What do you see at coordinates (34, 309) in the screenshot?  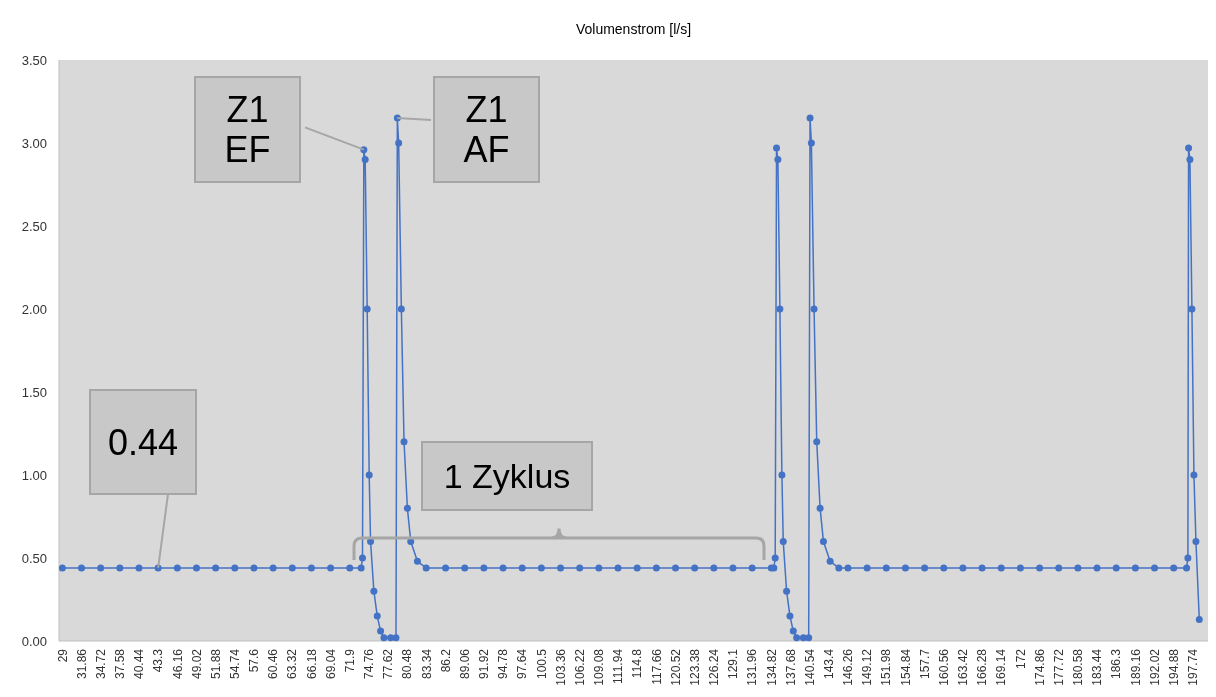 I see `y-tick-label: 2.00` at bounding box center [34, 309].